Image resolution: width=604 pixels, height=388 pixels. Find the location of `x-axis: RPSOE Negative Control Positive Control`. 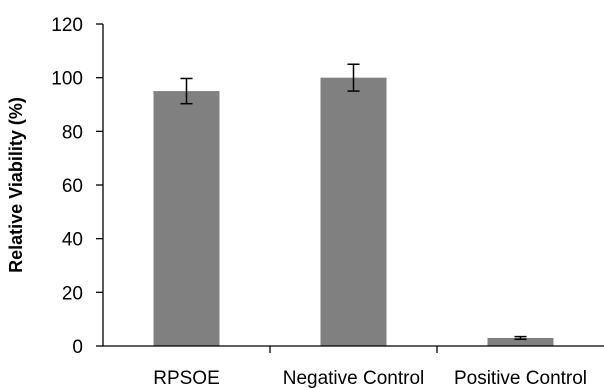

x-axis: RPSOE Negative Control Positive Control is located at coordinates (353, 366).